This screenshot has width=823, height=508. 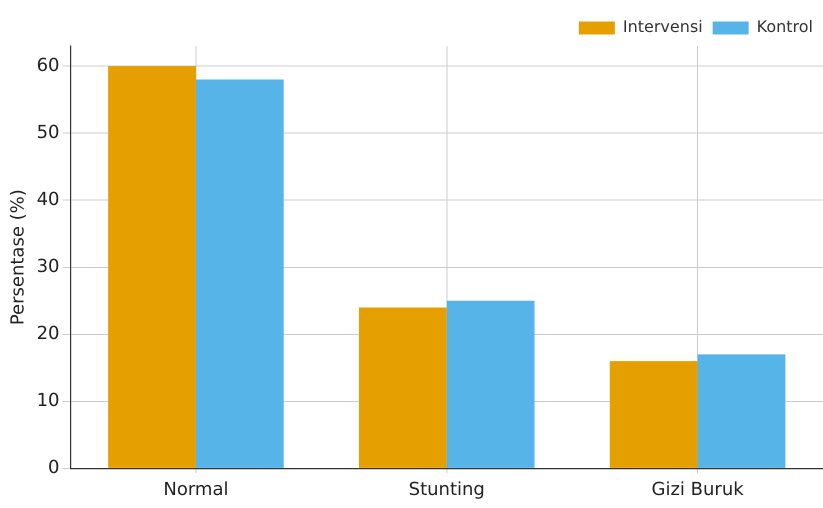 What do you see at coordinates (784, 26) in the screenshot?
I see `legend-label: Kontrol` at bounding box center [784, 26].